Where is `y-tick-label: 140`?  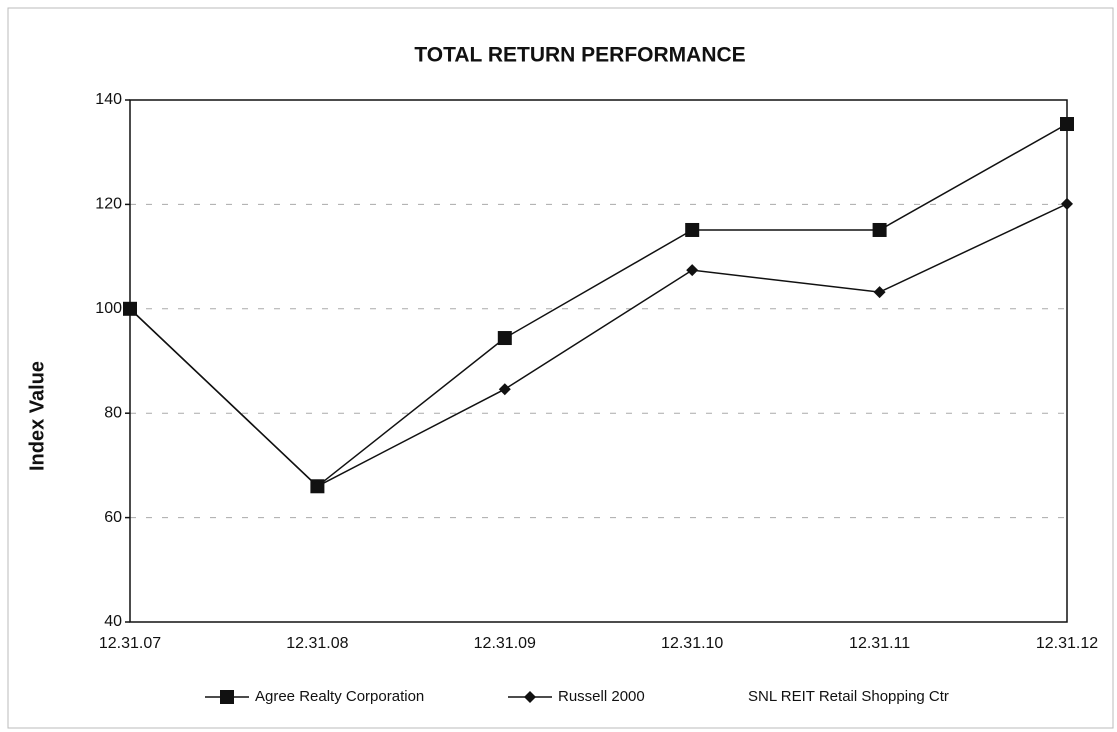 y-tick-label: 140 is located at coordinates (108, 99).